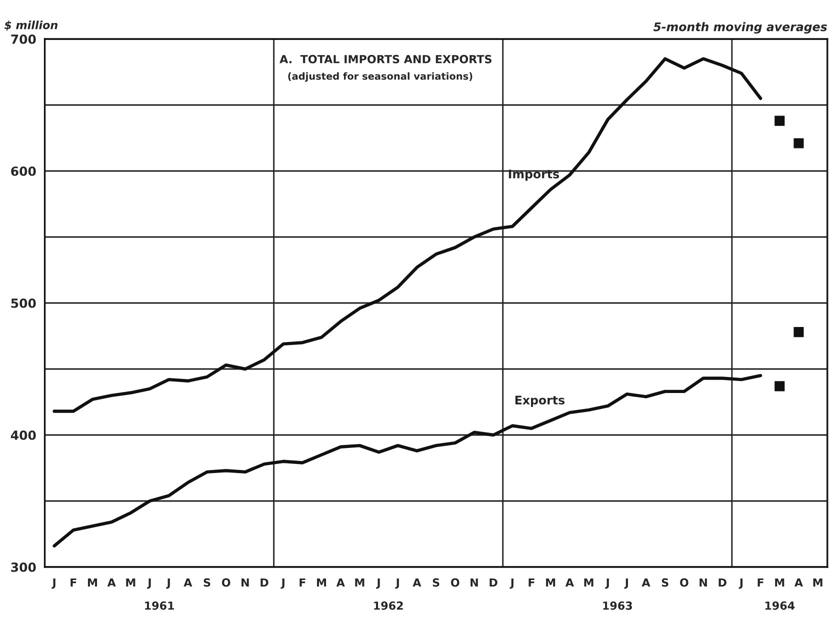 The height and width of the screenshot is (619, 829). I want to click on series-label: Exports, so click(540, 401).